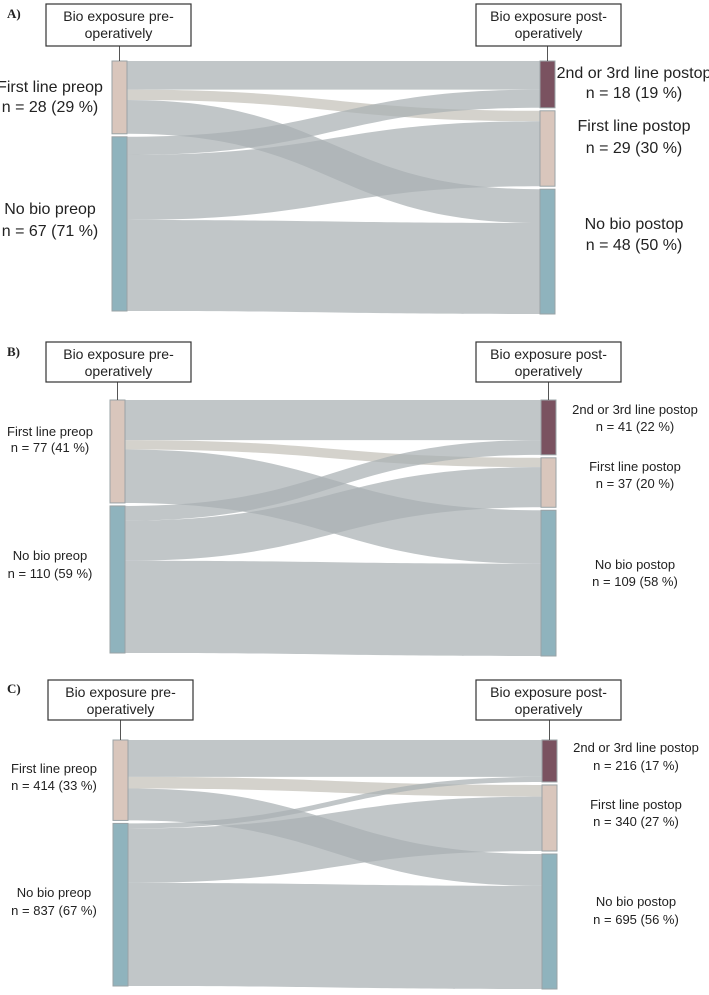 The height and width of the screenshot is (995, 709). I want to click on right-node-count: n = 695 (56 %), so click(636, 919).